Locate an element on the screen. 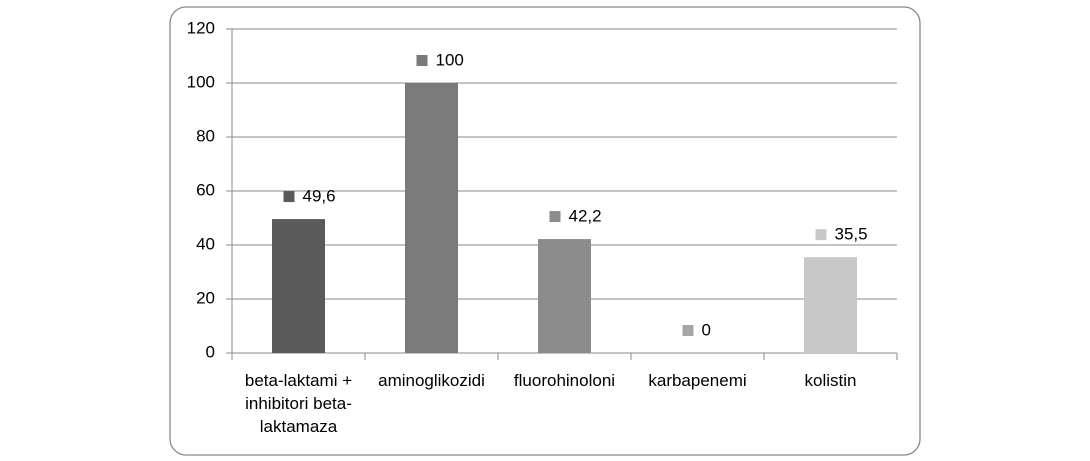 The image size is (1090, 461). y-tick-label: 20 is located at coordinates (205, 297).